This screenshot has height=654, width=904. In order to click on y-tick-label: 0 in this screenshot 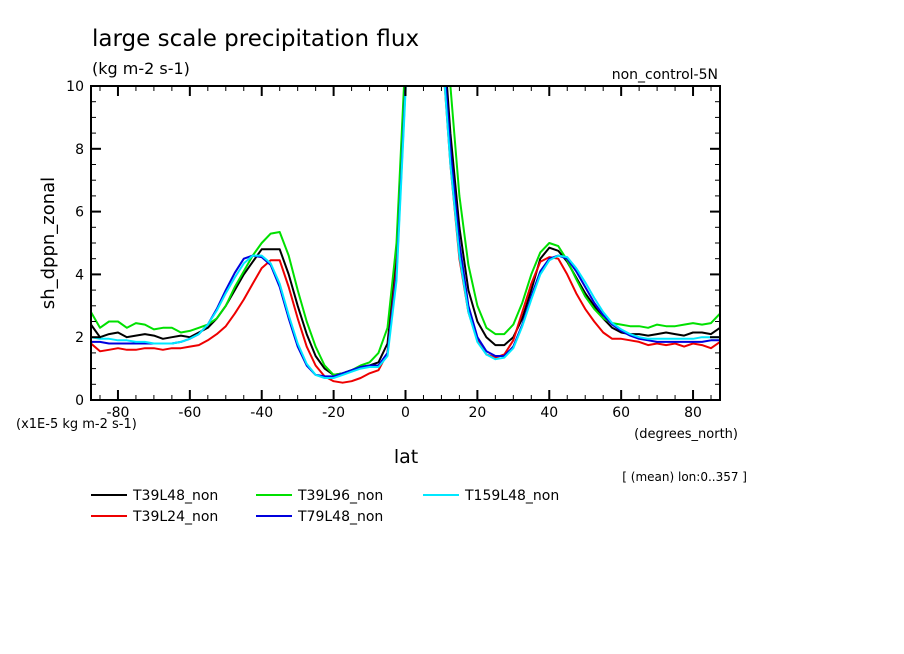, I will do `click(79, 401)`.